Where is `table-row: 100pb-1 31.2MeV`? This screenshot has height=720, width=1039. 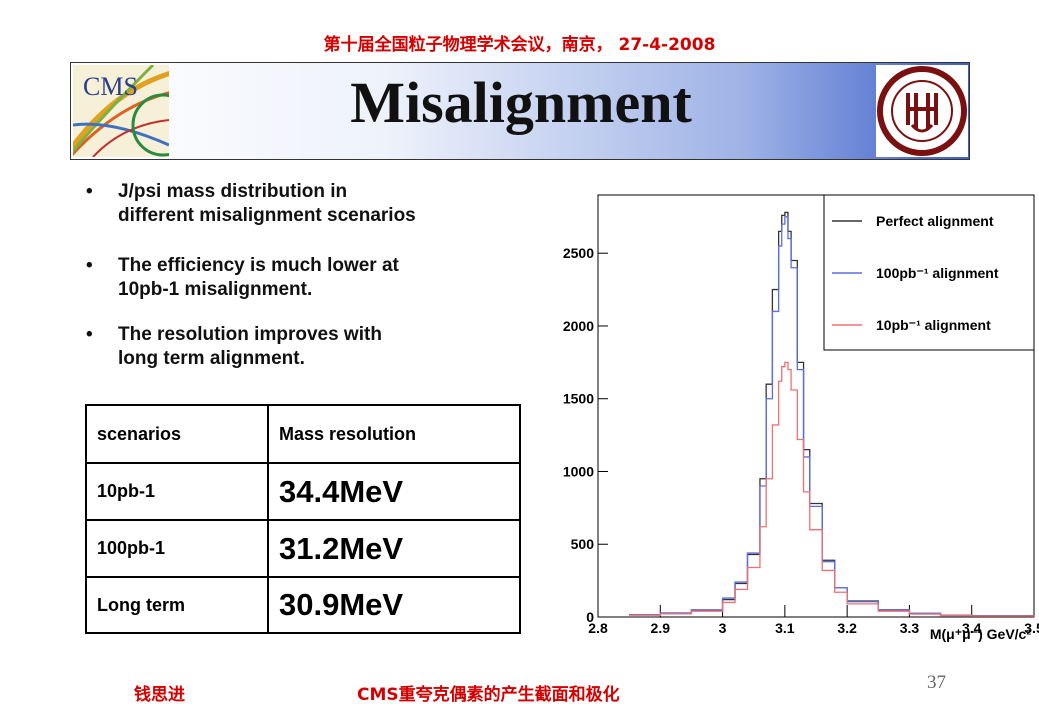 table-row: 100pb-1 31.2MeV is located at coordinates (303, 548).